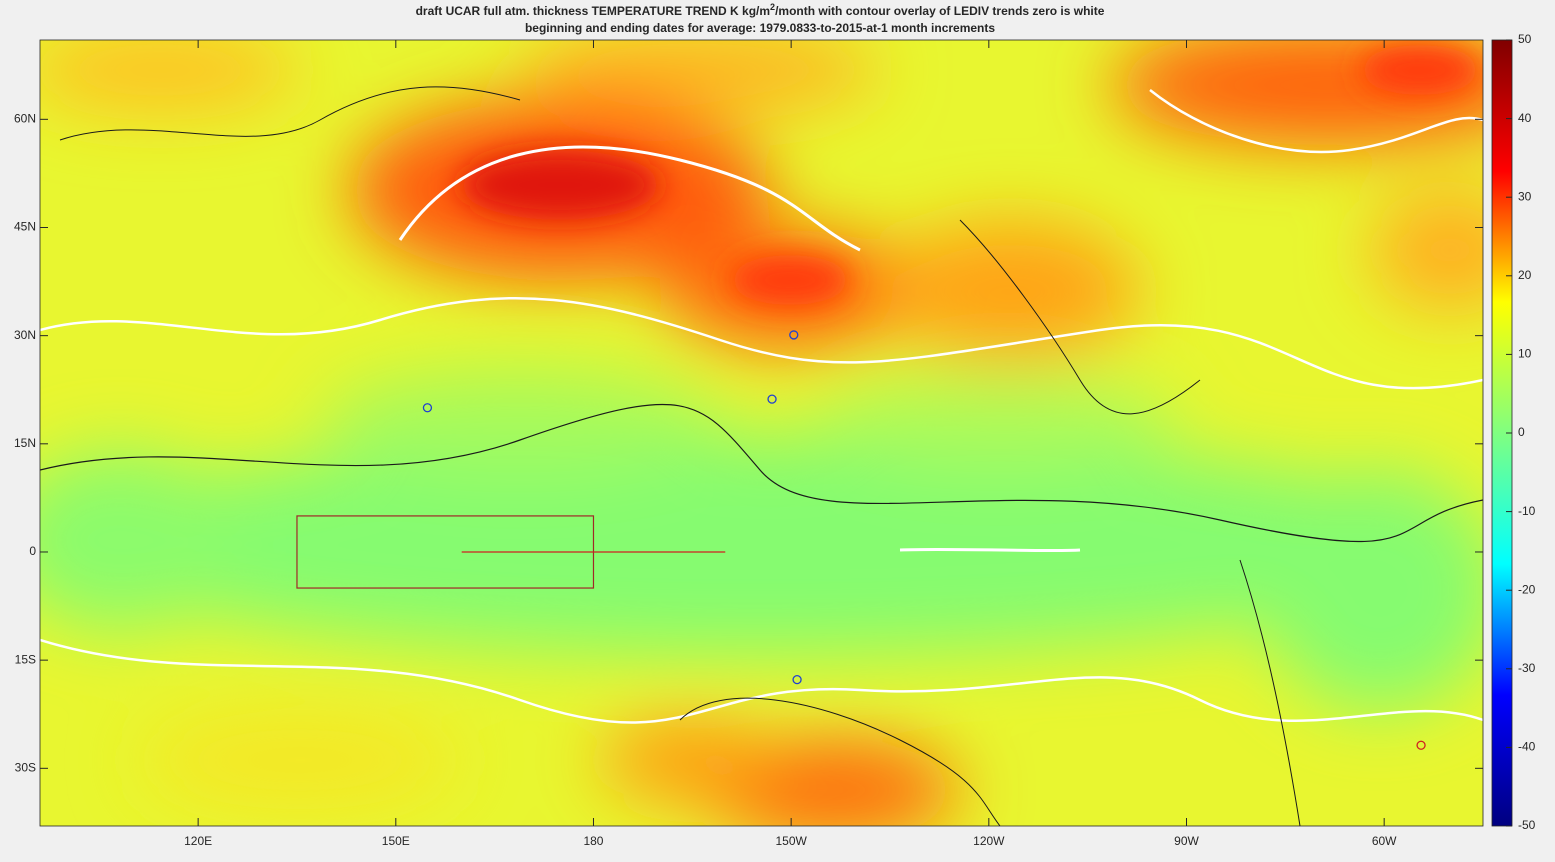 The width and height of the screenshot is (1555, 862). Describe the element at coordinates (25, 659) in the screenshot. I see `y-tick-label: 15S` at that location.